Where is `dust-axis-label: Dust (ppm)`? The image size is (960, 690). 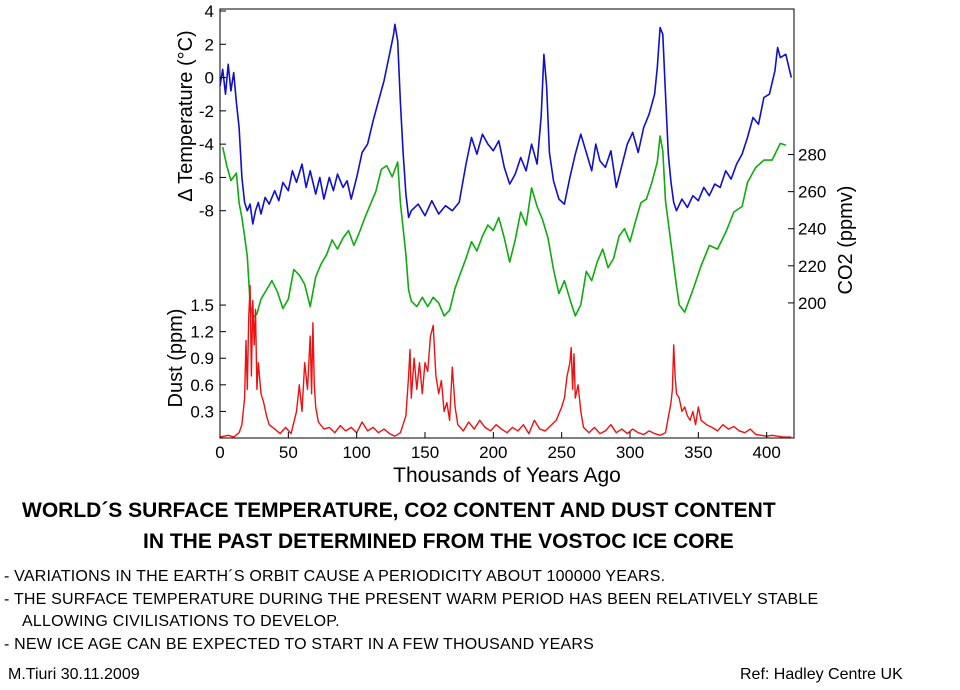 dust-axis-label: Dust (ppm) is located at coordinates (176, 358).